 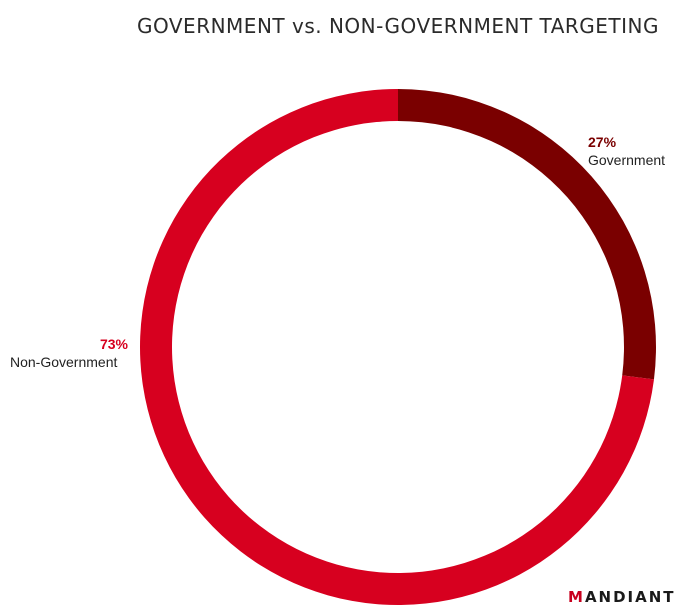 I want to click on mandiant-logo: MANDIANT, so click(x=622, y=597).